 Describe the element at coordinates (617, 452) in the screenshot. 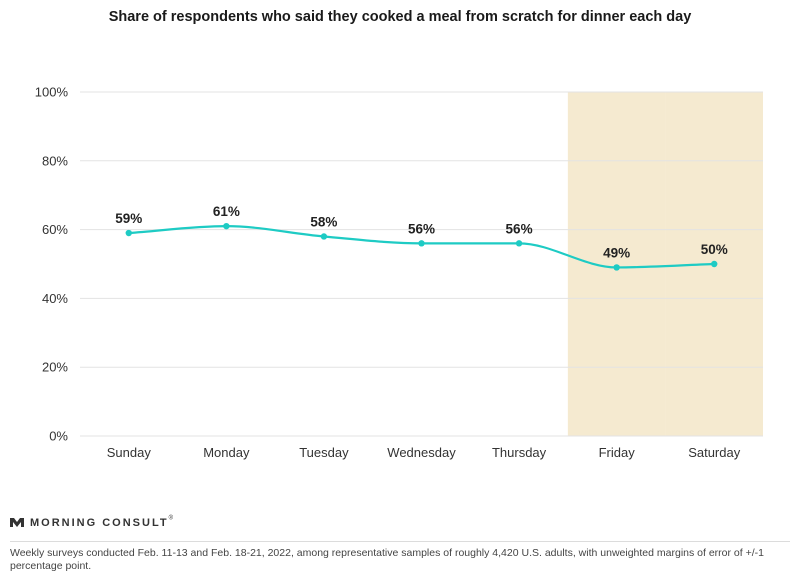

I see `x-tick-label: Friday` at that location.